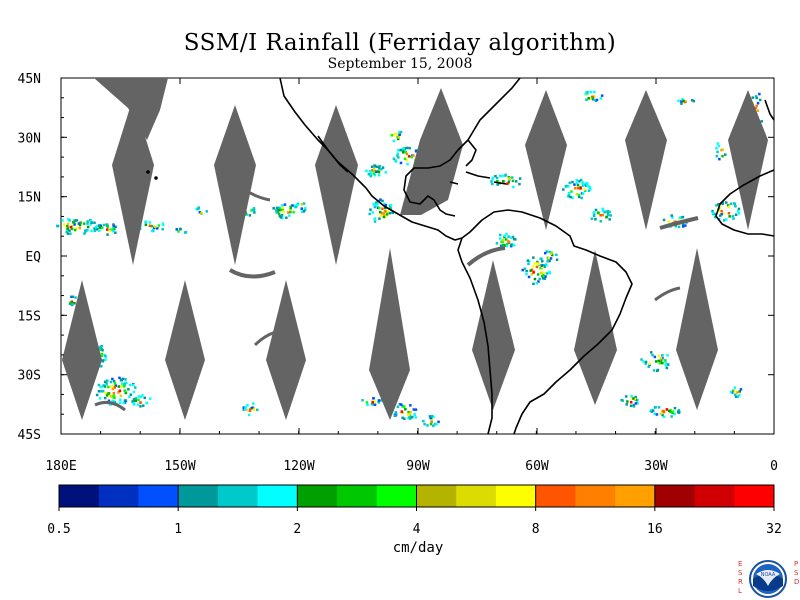 Image resolution: width=800 pixels, height=600 pixels. Describe the element at coordinates (418, 466) in the screenshot. I see `lon-label: 90W` at that location.